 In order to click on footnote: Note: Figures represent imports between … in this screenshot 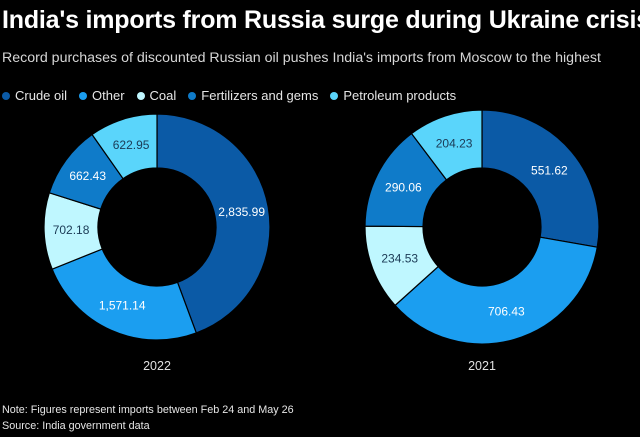, I will do `click(148, 410)`.